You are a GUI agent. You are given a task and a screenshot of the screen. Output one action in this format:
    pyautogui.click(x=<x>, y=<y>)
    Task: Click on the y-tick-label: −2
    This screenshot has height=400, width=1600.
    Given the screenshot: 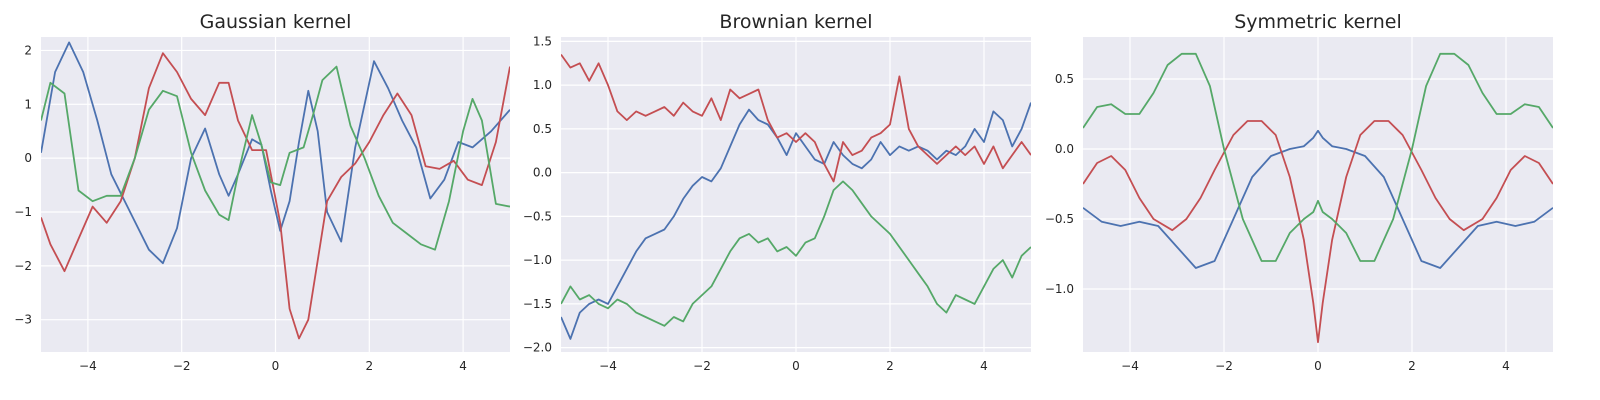 What is the action you would take?
    pyautogui.click(x=23, y=266)
    